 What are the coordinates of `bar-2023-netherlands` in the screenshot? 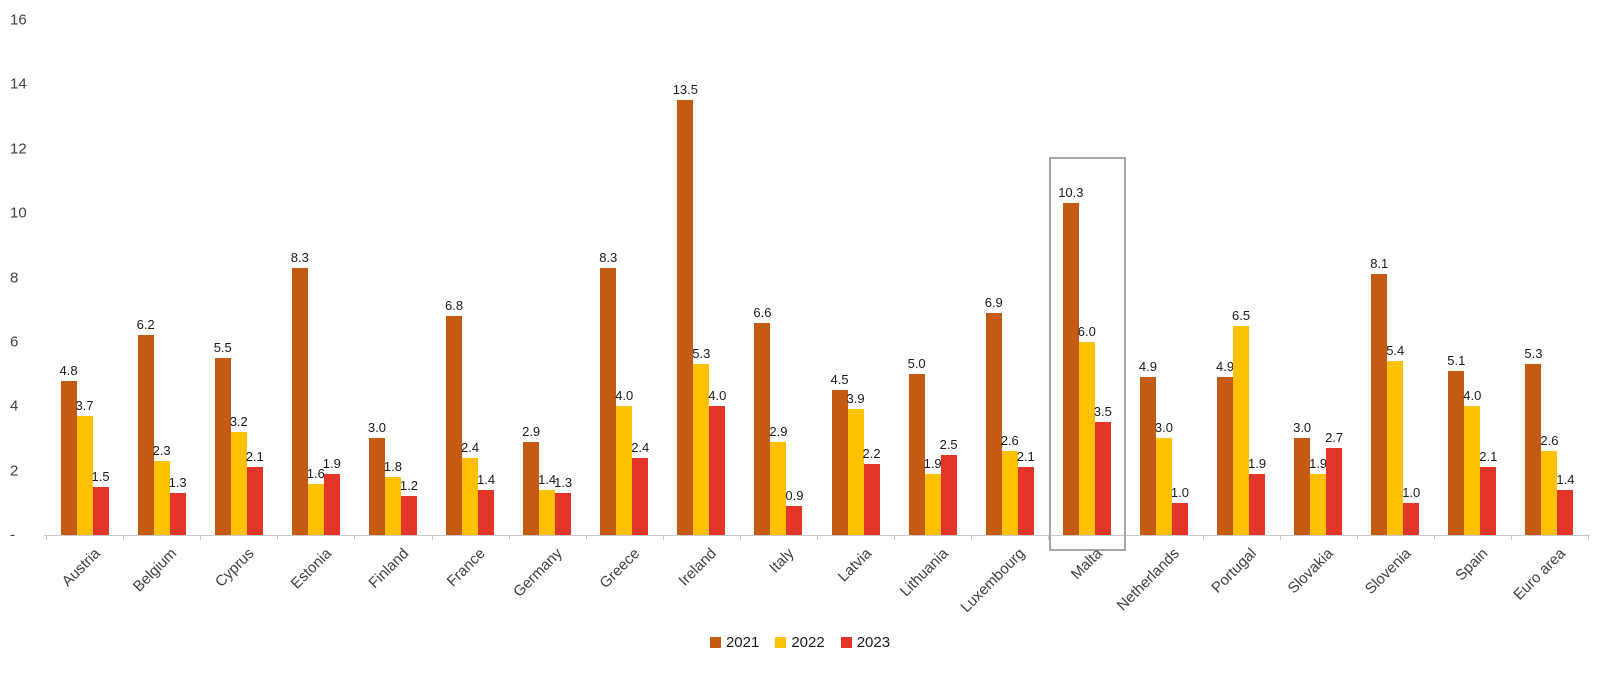 It's located at (1179, 518).